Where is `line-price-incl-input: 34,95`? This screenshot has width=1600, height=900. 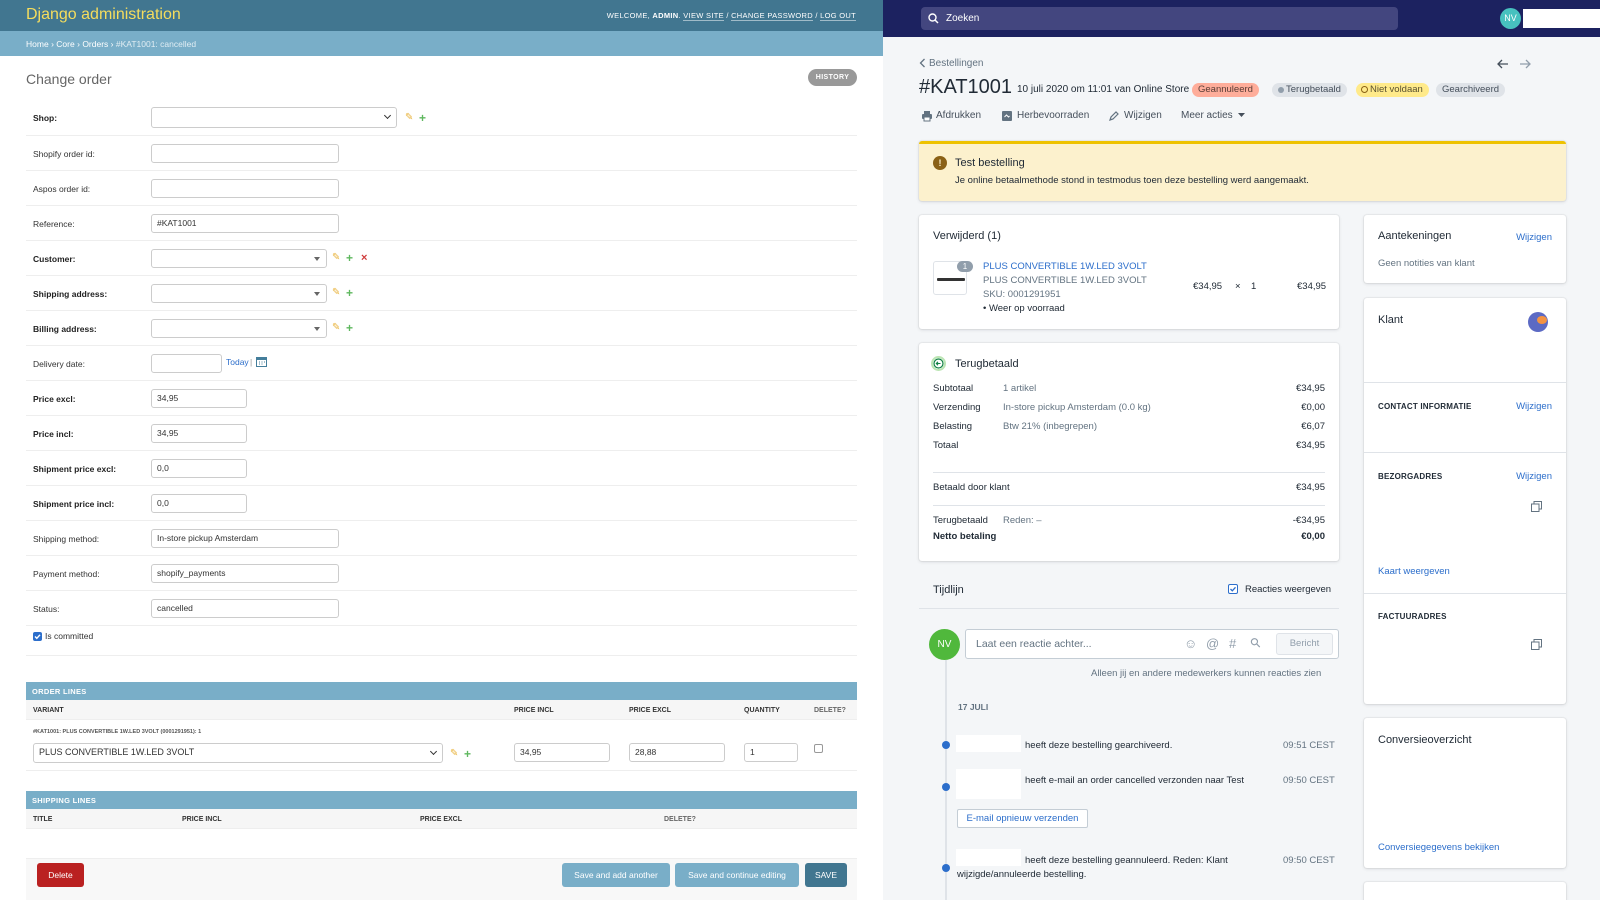 line-price-incl-input: 34,95 is located at coordinates (562, 752).